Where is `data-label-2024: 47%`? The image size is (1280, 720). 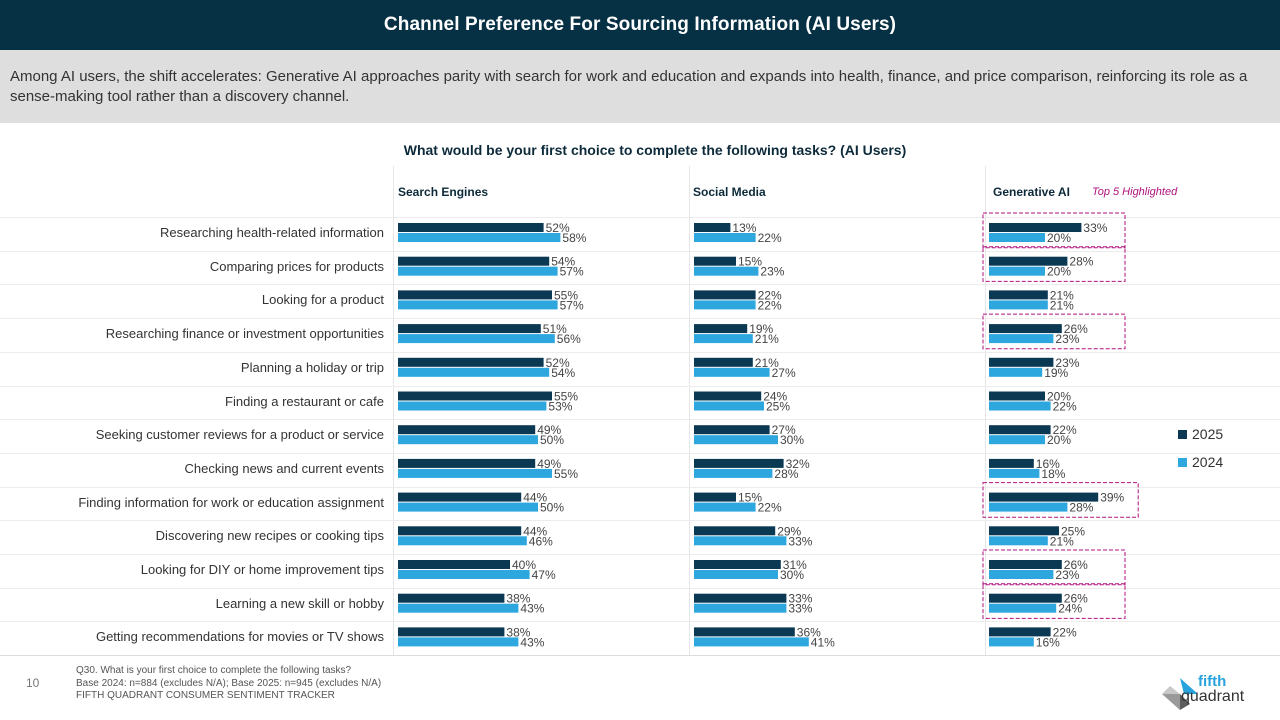 data-label-2024: 47% is located at coordinates (544, 575).